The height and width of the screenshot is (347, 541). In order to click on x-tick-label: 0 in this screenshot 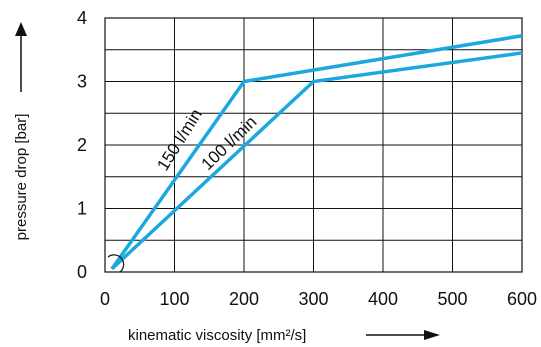, I will do `click(105, 299)`.